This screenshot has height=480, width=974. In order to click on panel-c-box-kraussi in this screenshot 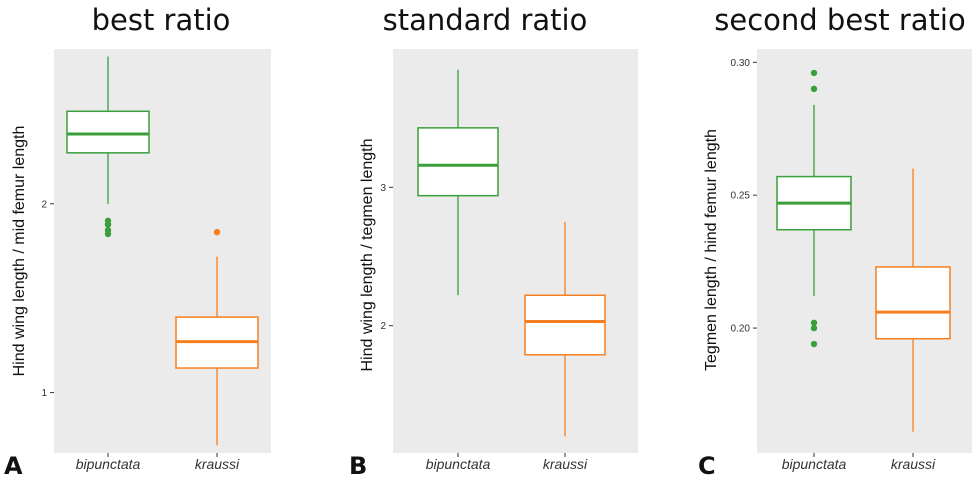, I will do `click(913, 300)`.